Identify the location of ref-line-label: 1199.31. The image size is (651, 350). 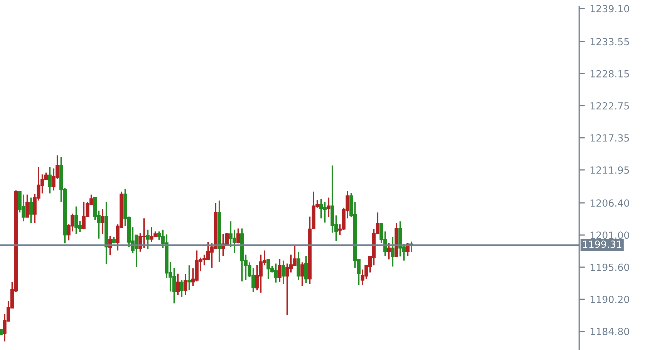
(602, 244).